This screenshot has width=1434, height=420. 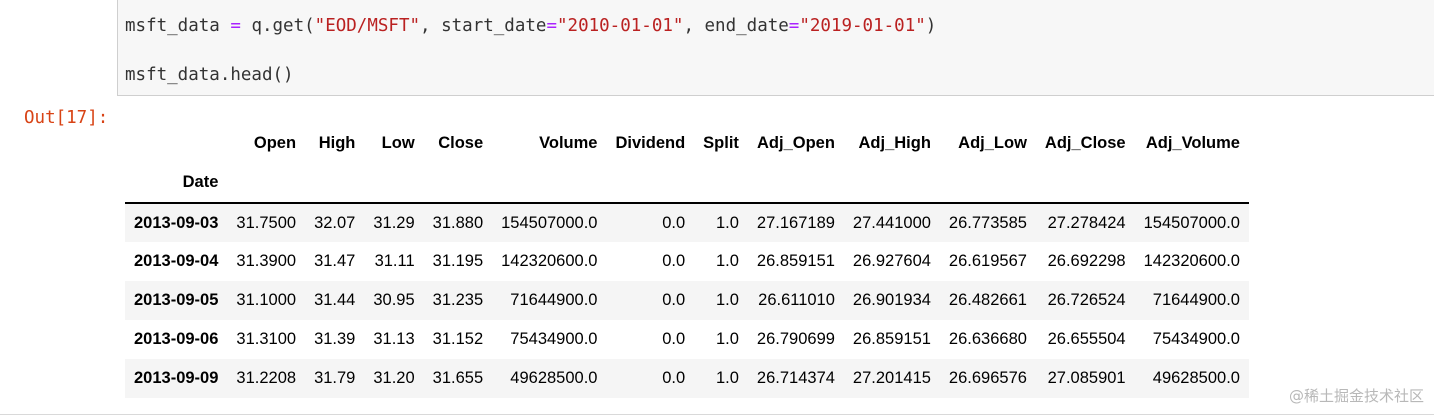 What do you see at coordinates (796, 300) in the screenshot?
I see `table-cell: 26.611010` at bounding box center [796, 300].